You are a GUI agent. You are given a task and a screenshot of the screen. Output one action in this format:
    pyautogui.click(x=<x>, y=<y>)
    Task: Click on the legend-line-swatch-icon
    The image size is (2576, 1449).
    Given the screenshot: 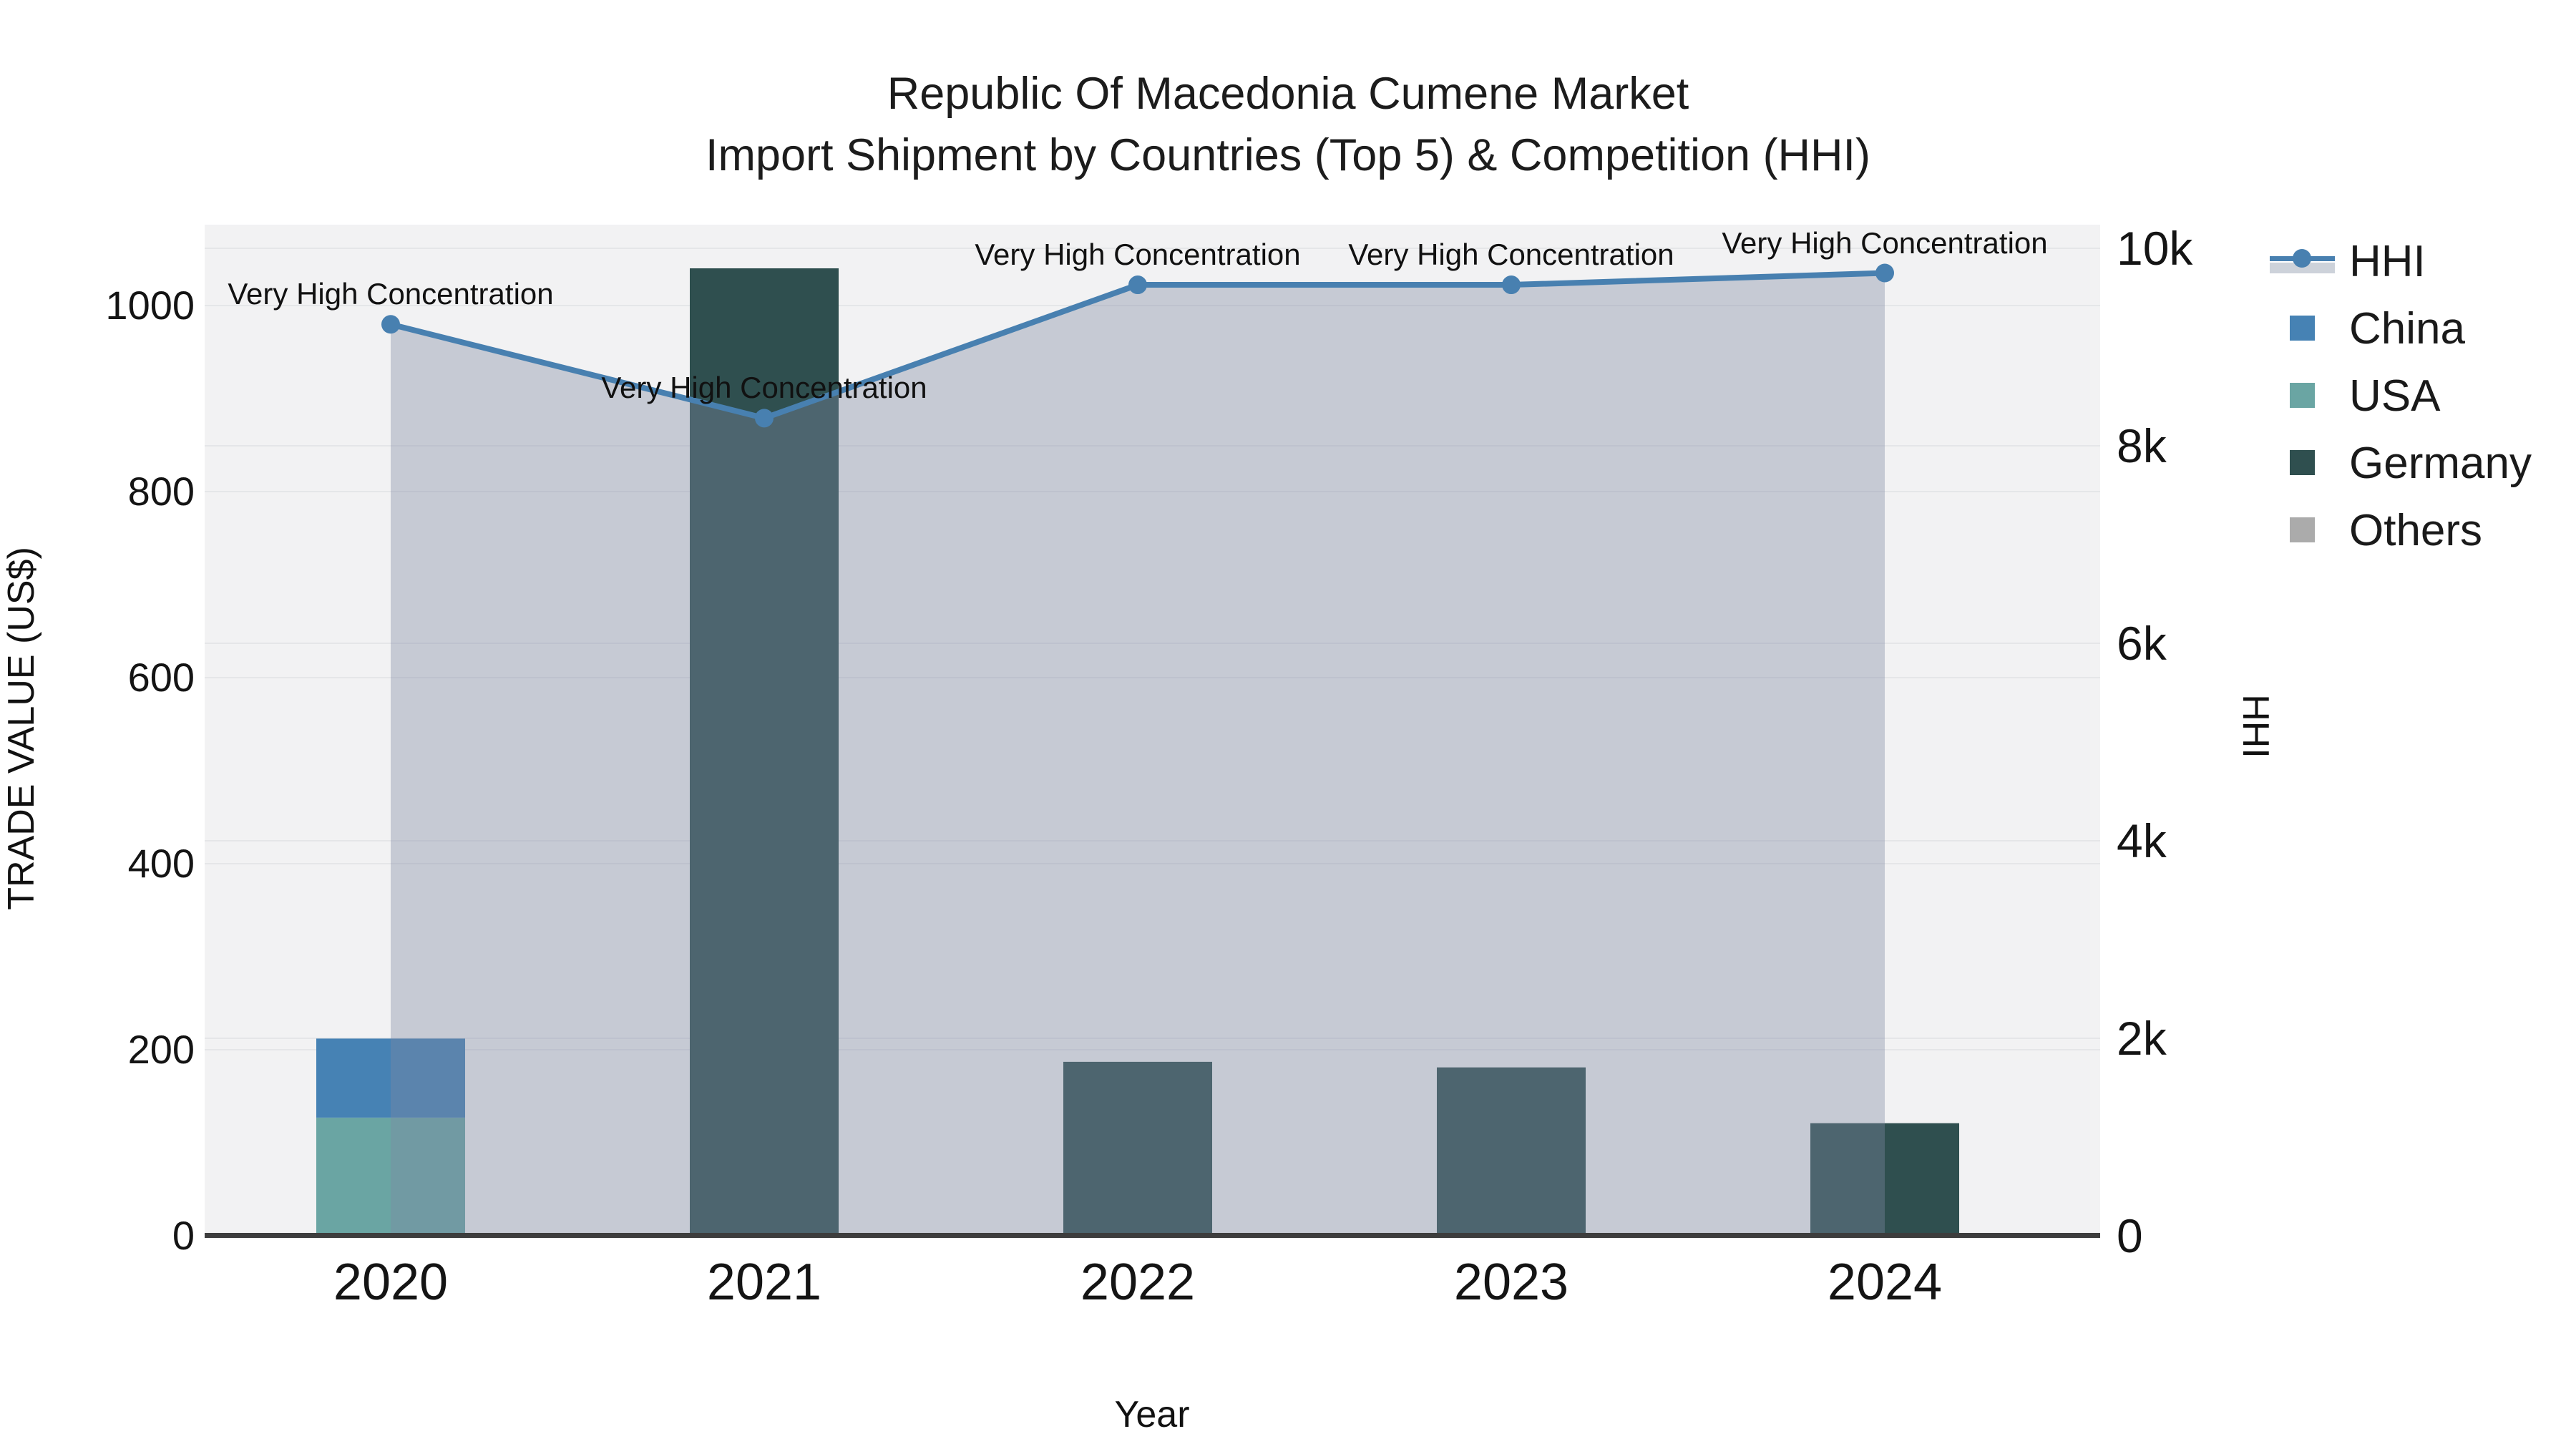 What is the action you would take?
    pyautogui.click(x=2302, y=261)
    